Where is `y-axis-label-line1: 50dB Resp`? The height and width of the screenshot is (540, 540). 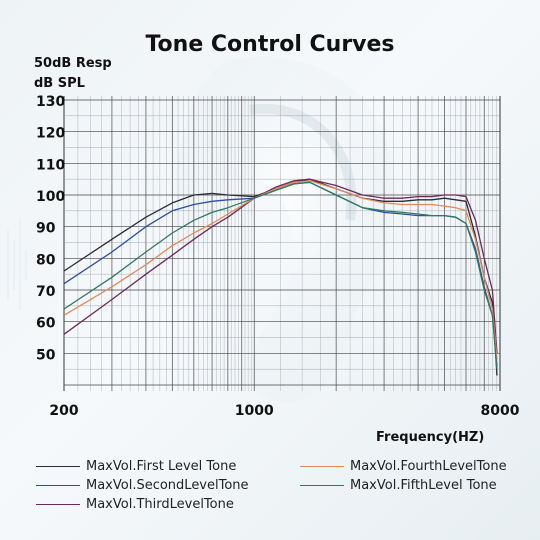 y-axis-label-line1: 50dB Resp is located at coordinates (73, 63).